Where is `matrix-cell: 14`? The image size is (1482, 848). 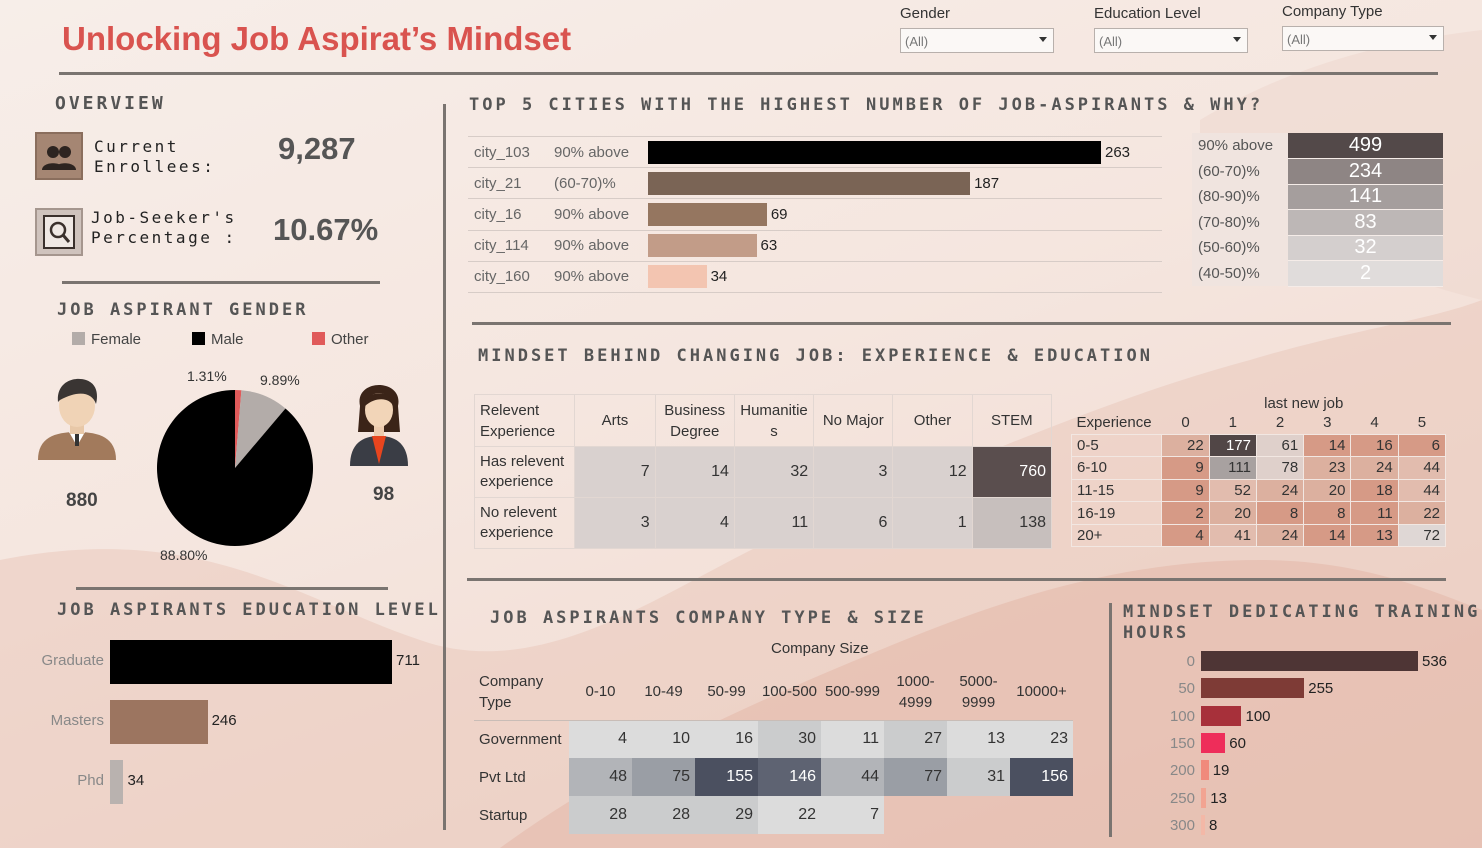 matrix-cell: 14 is located at coordinates (694, 472).